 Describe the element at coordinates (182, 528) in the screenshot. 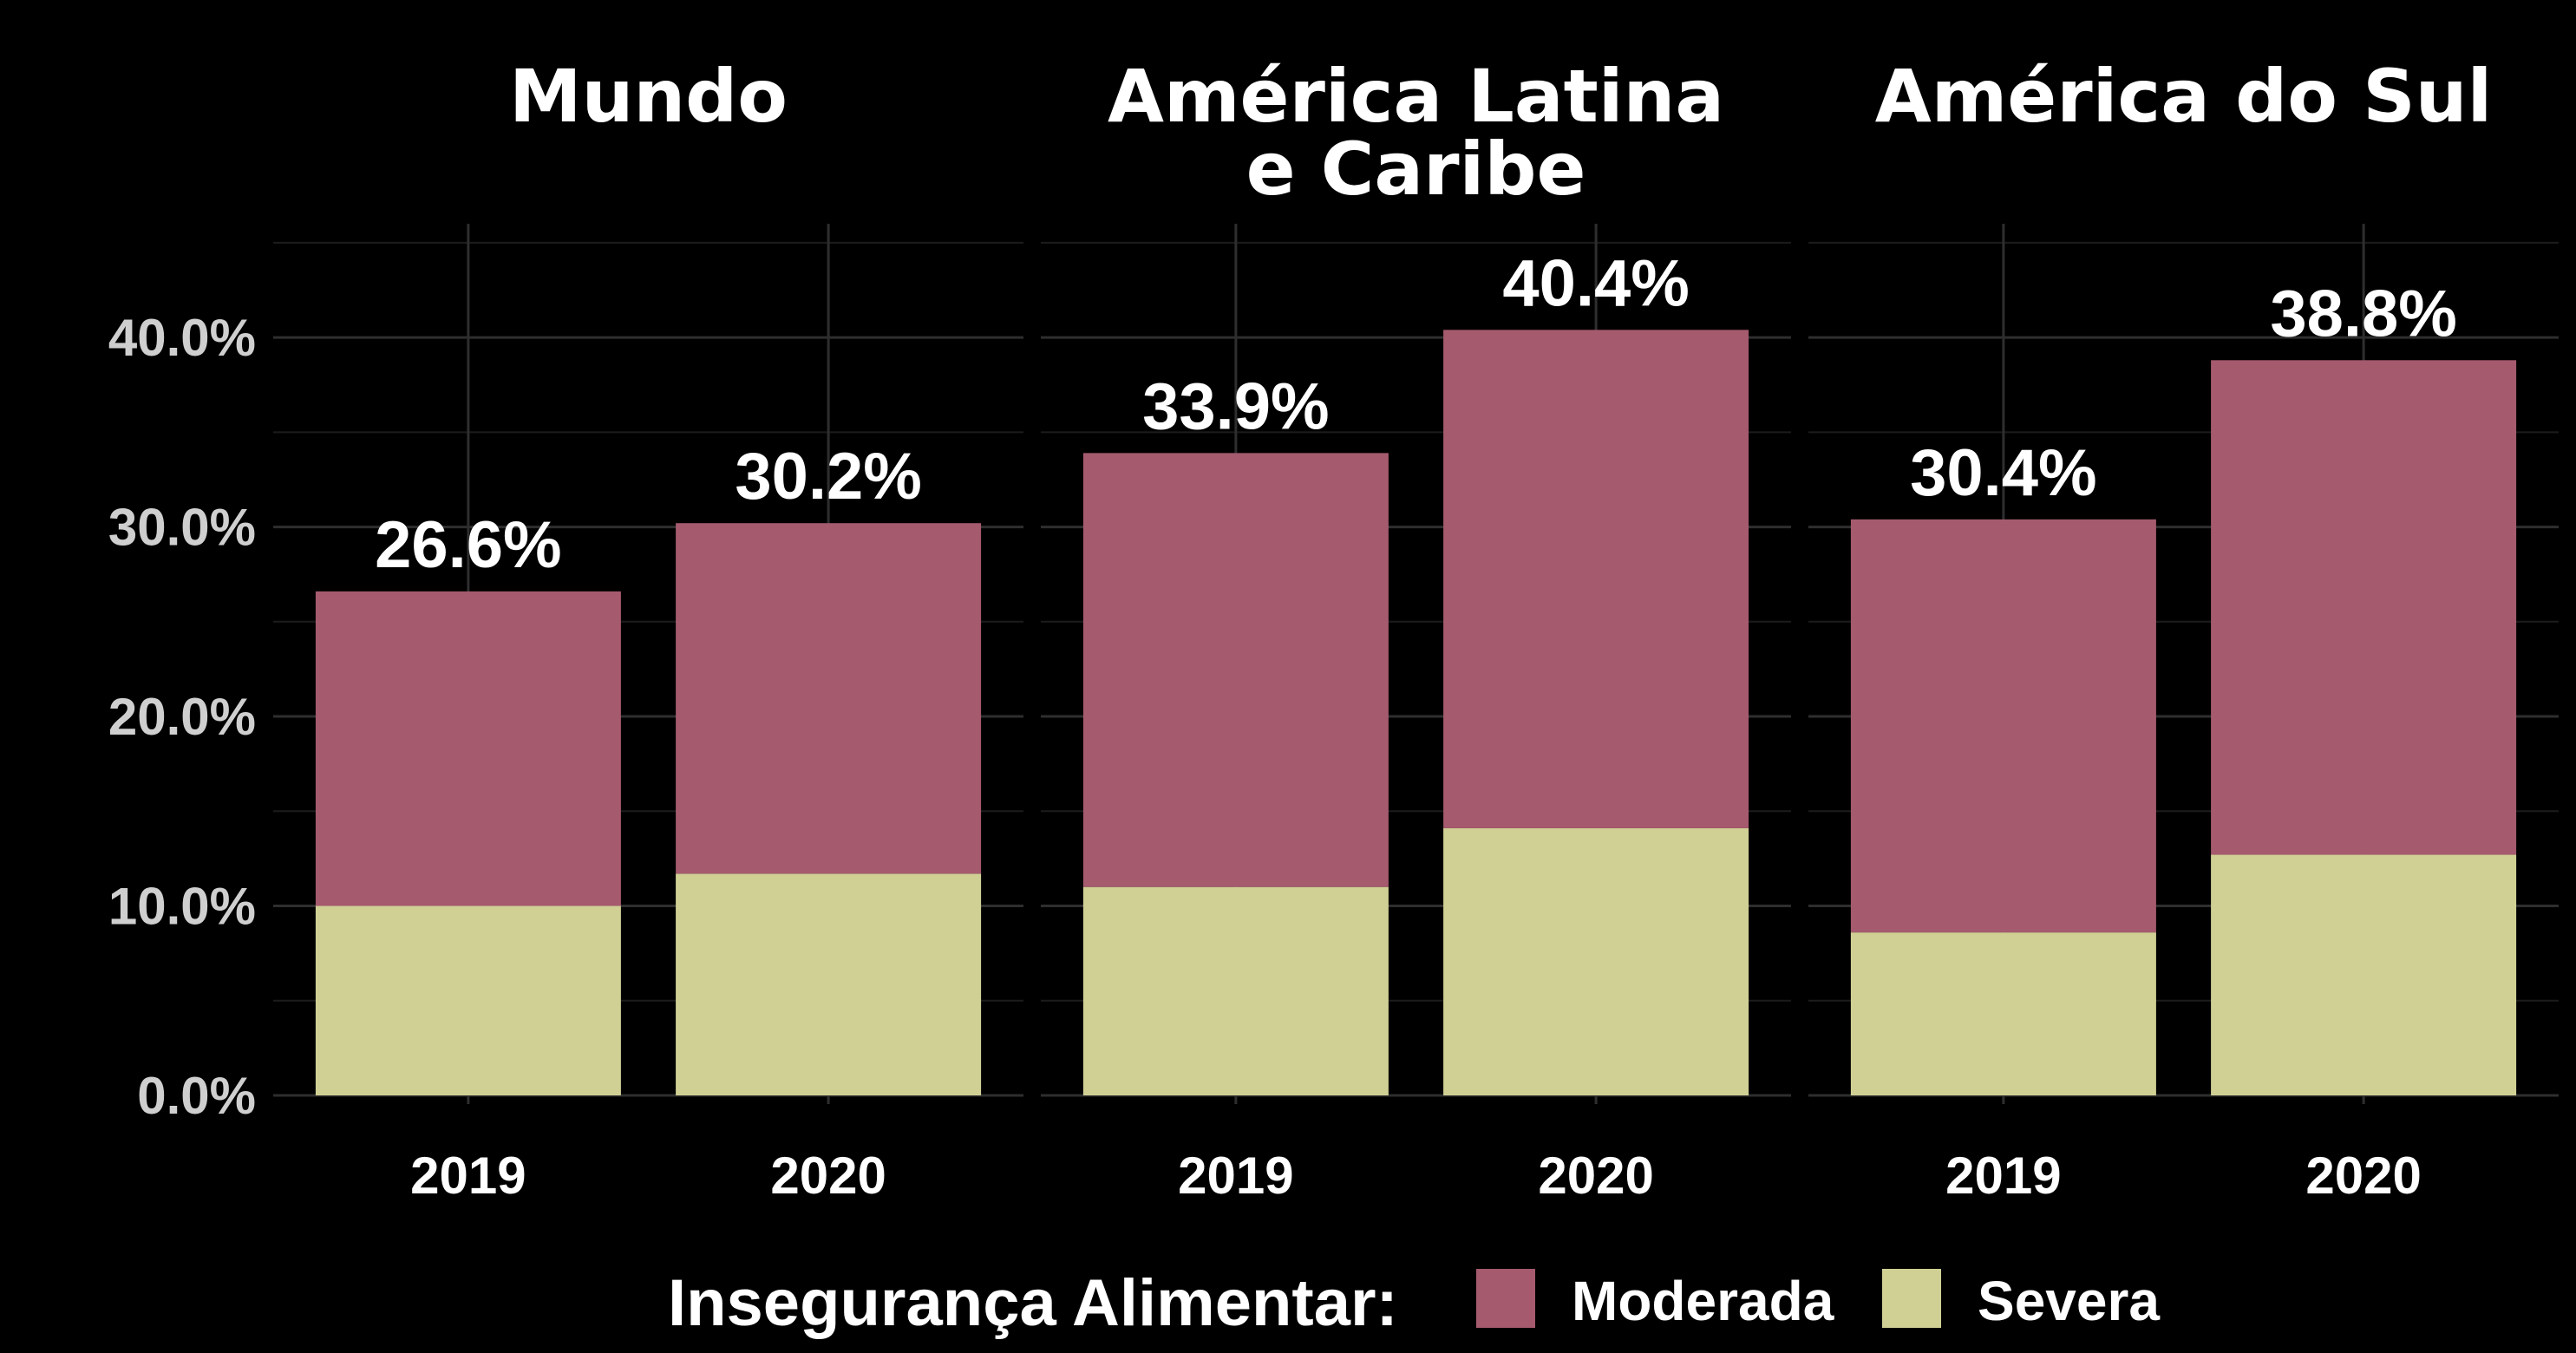

I see `y-tick-label: 30.0%` at that location.